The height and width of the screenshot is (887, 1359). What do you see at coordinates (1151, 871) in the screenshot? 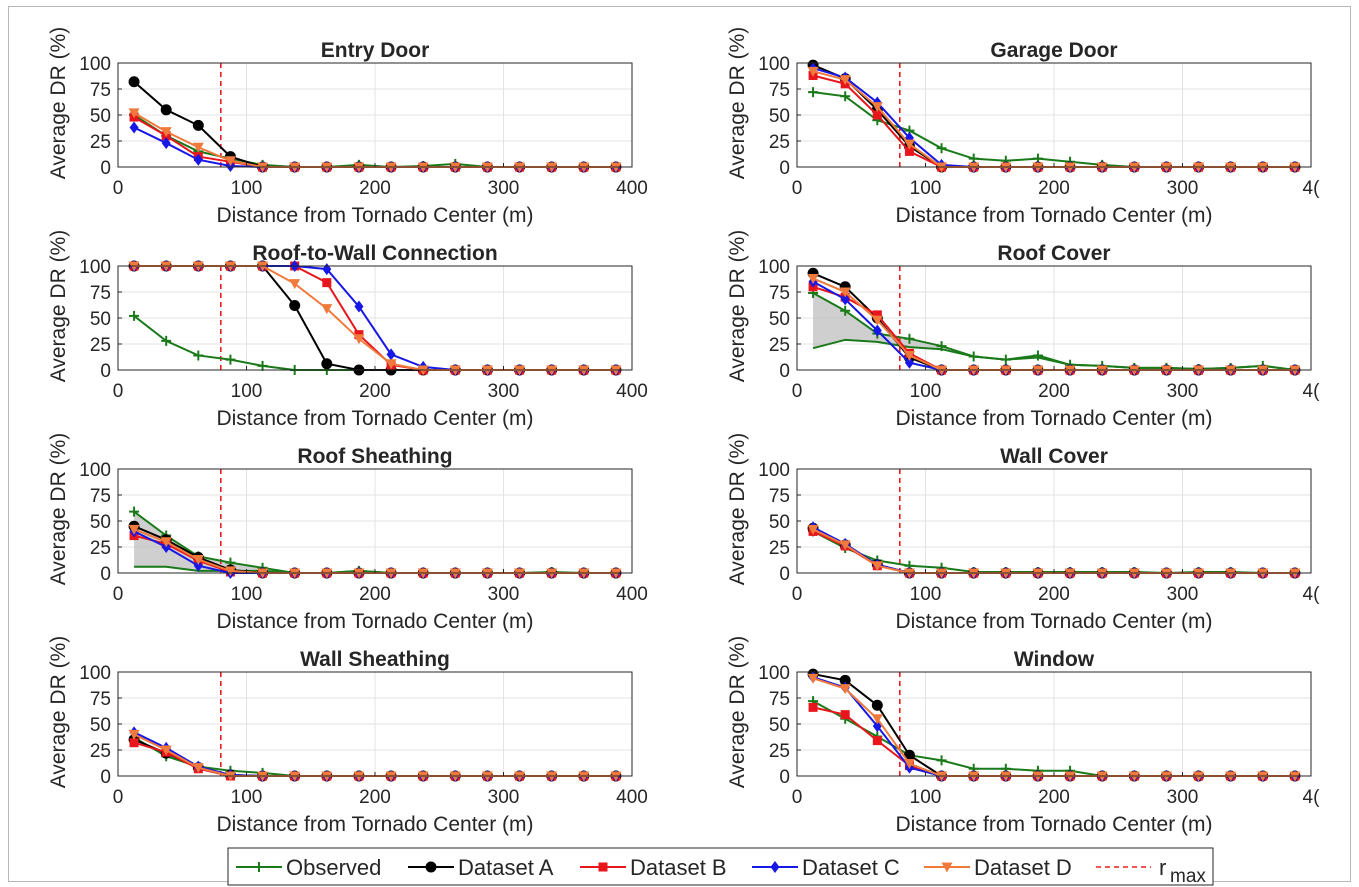
I see `legend-item-rmax: r max` at bounding box center [1151, 871].